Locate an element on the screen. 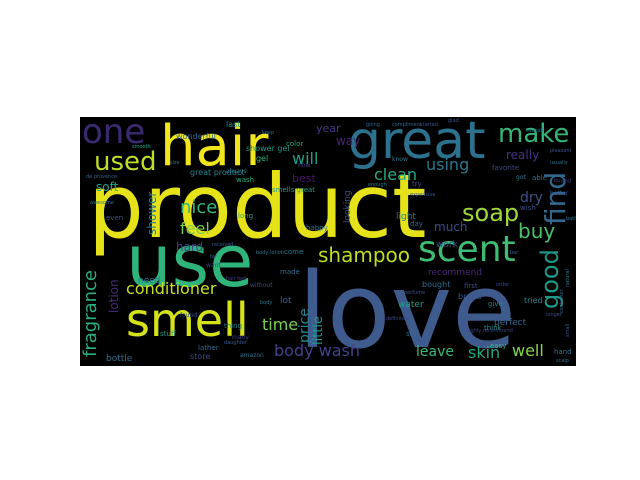 This screenshot has height=480, width=640. word-found: found is located at coordinates (189, 315).